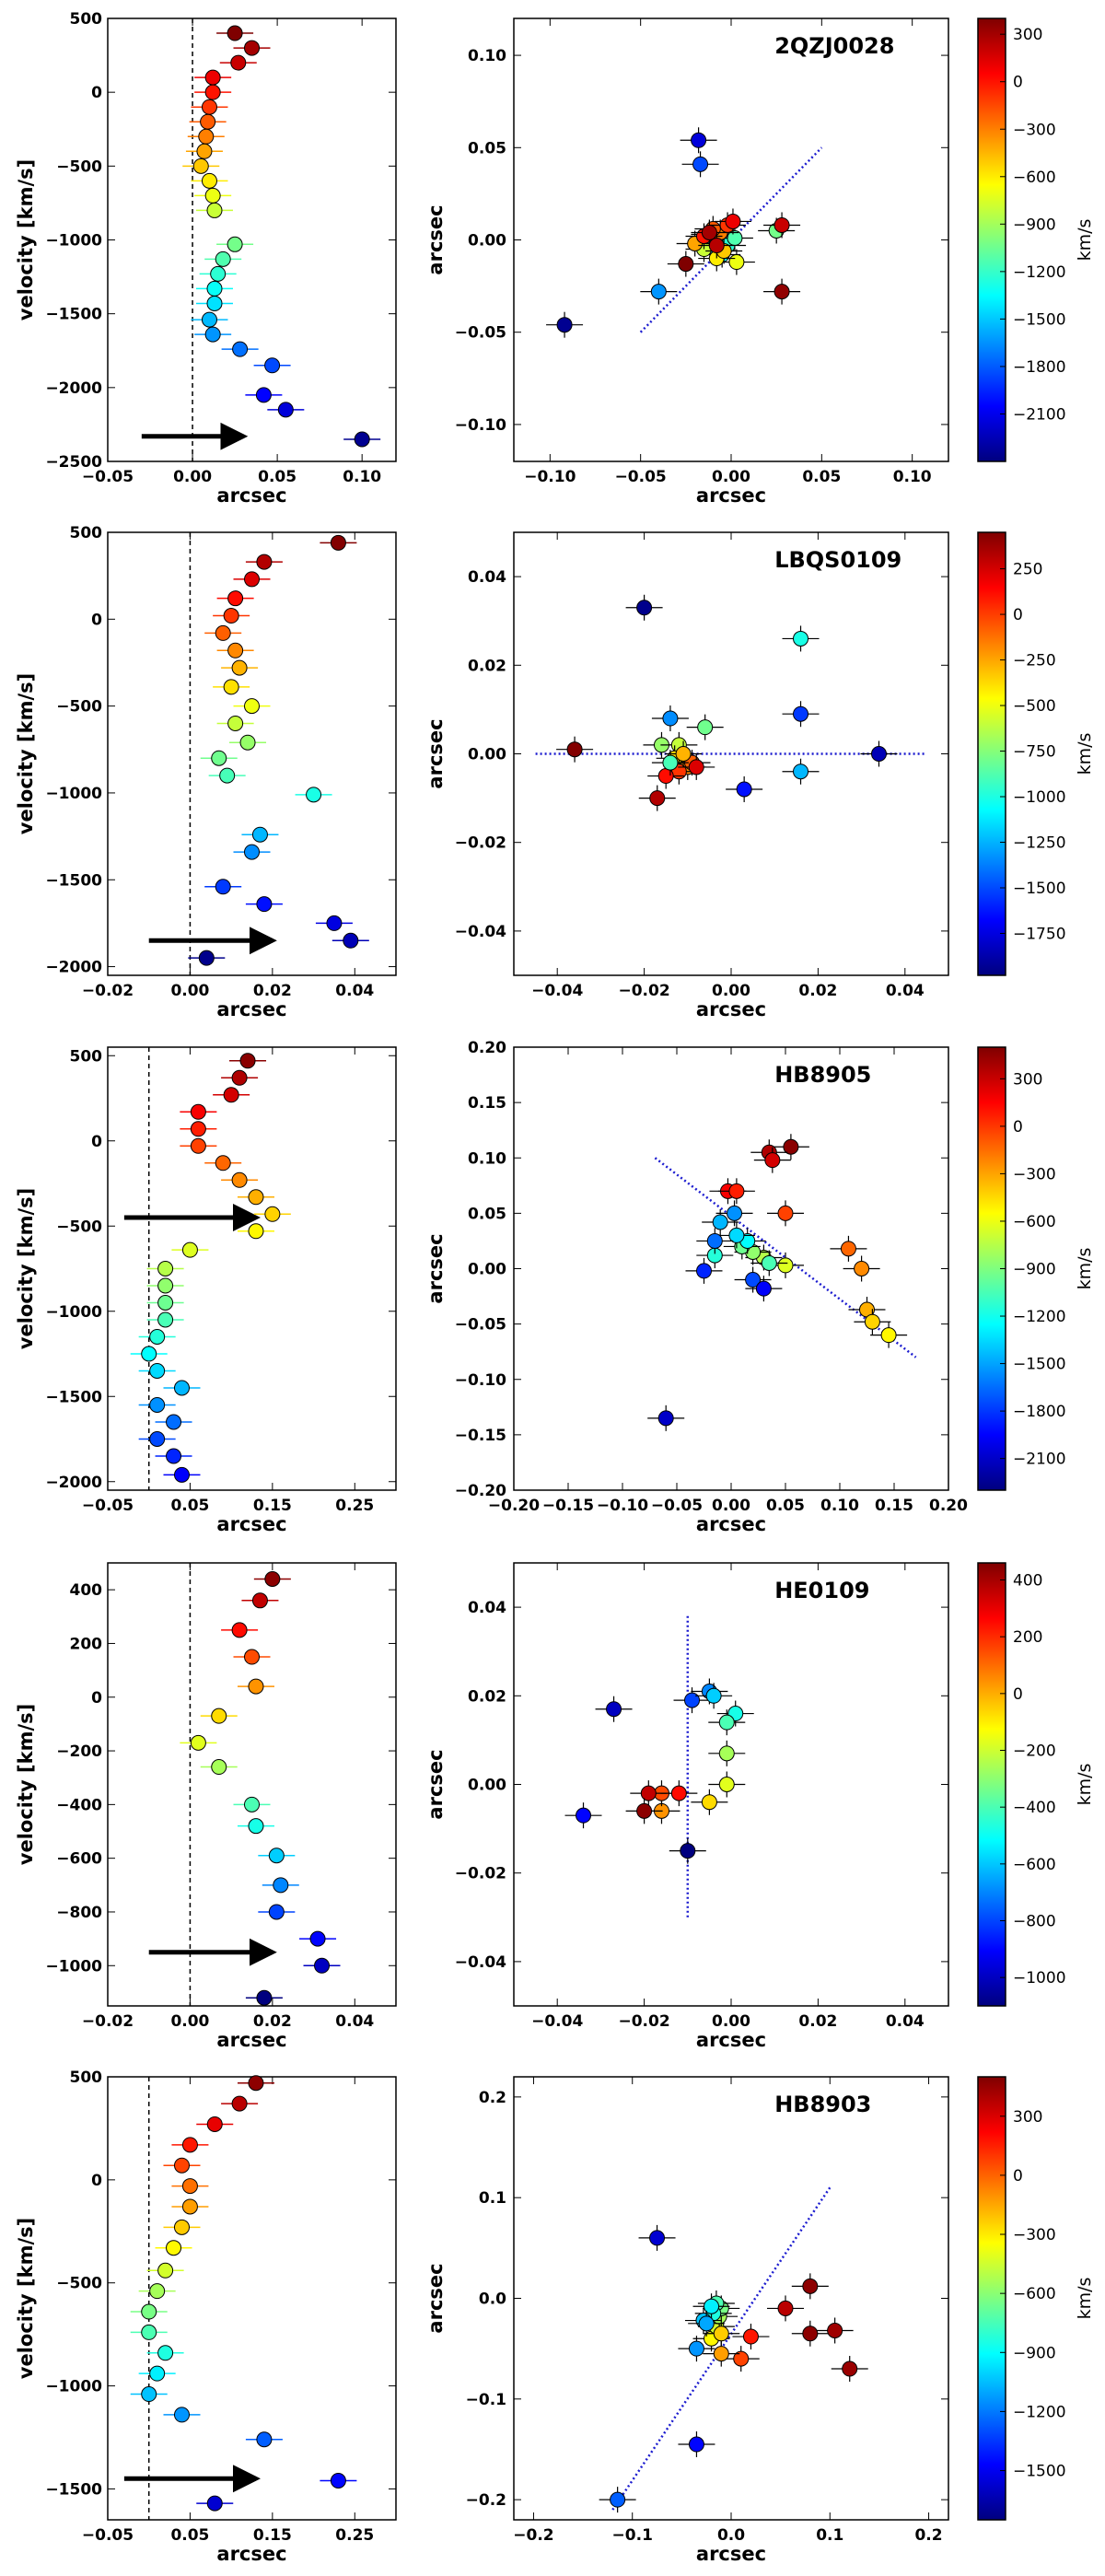 The height and width of the screenshot is (2576, 1105). What do you see at coordinates (1034, 178) in the screenshot?
I see `colorbar-tick-label: −600` at bounding box center [1034, 178].